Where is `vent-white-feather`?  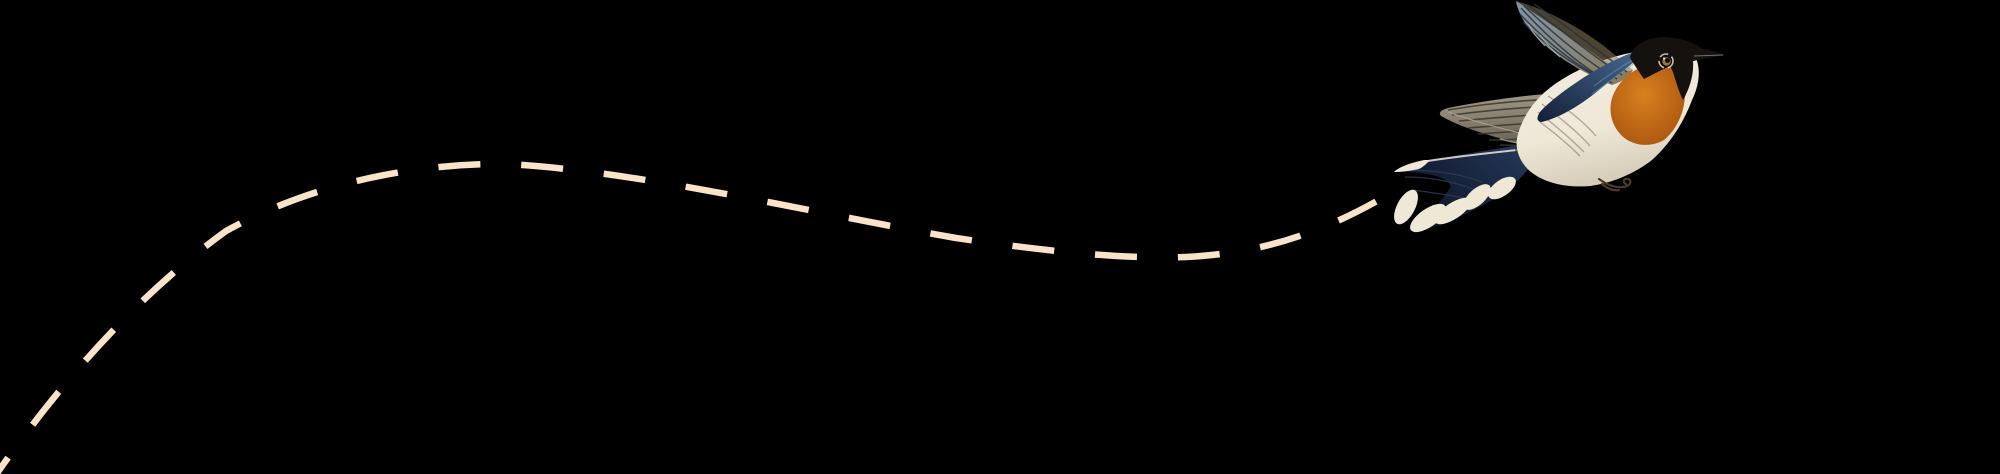
vent-white-feather is located at coordinates (1502, 188).